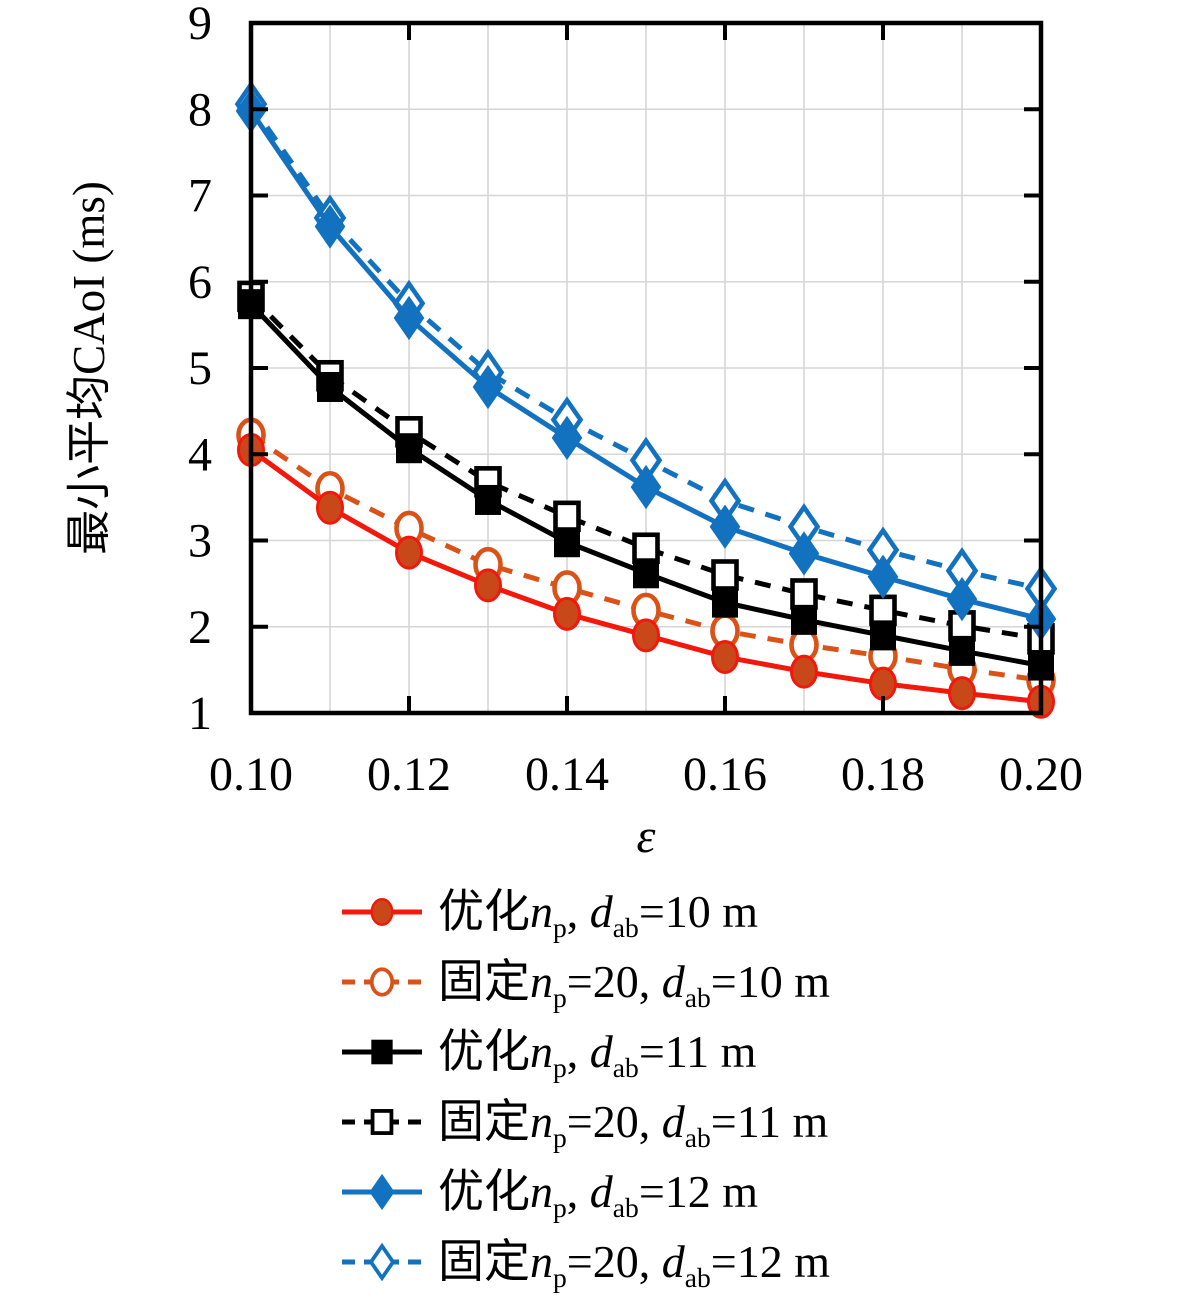 The width and height of the screenshot is (1181, 1306). What do you see at coordinates (1041, 774) in the screenshot?
I see `x-tick-label: 0.20` at bounding box center [1041, 774].